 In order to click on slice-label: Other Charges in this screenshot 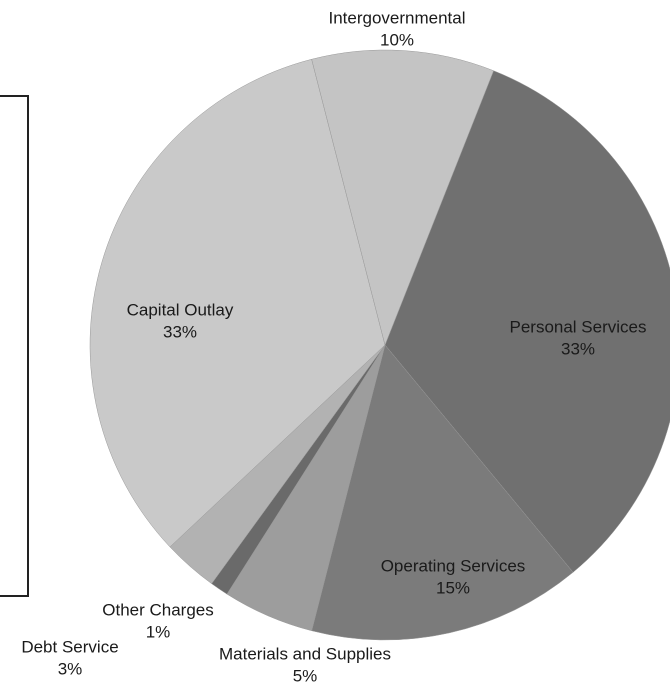, I will do `click(158, 609)`.